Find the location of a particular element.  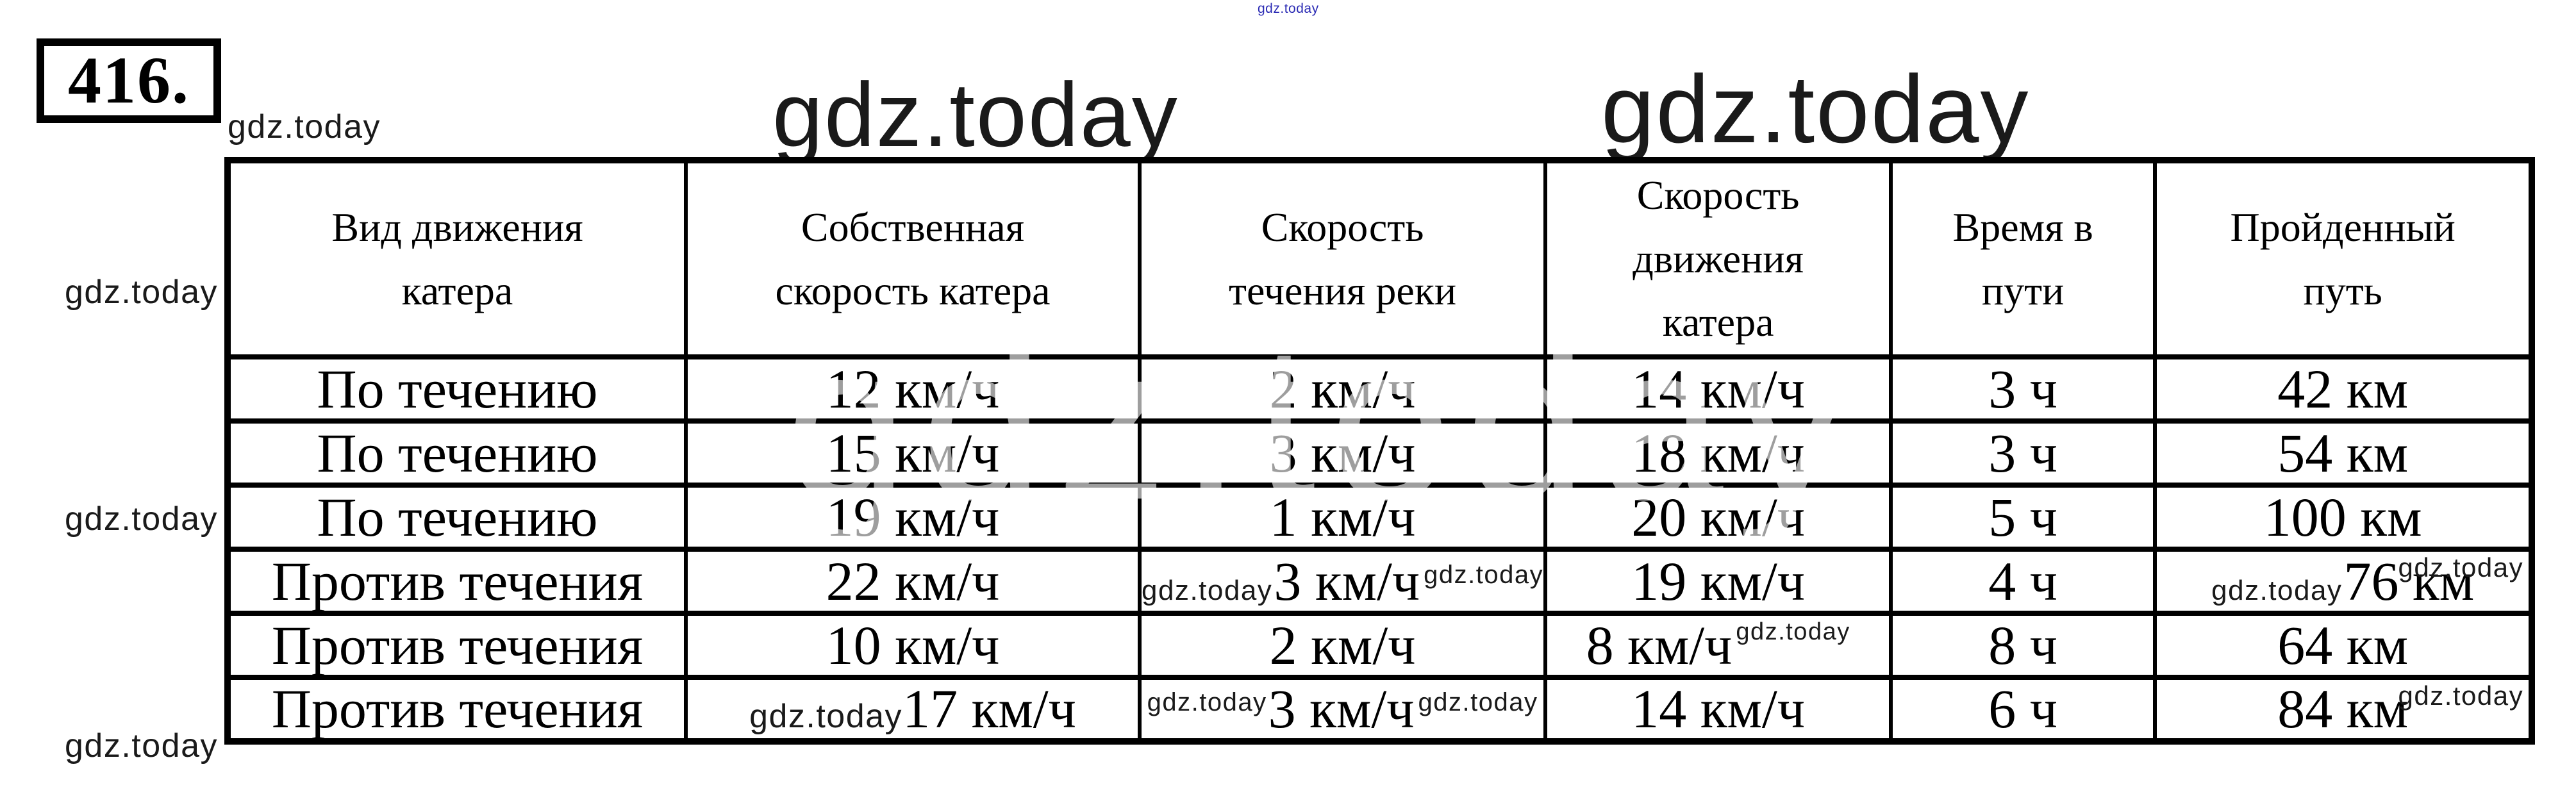

table-cell: 3 ч is located at coordinates (2023, 389).